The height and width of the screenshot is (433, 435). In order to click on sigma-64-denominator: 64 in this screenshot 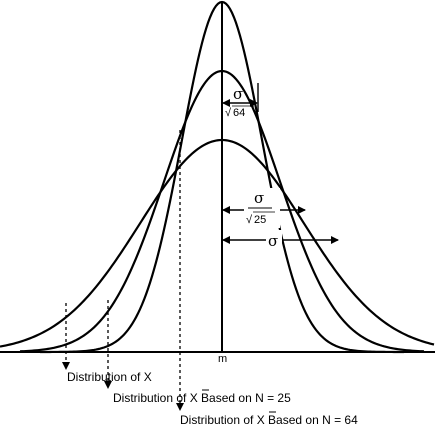, I will do `click(239, 113)`.